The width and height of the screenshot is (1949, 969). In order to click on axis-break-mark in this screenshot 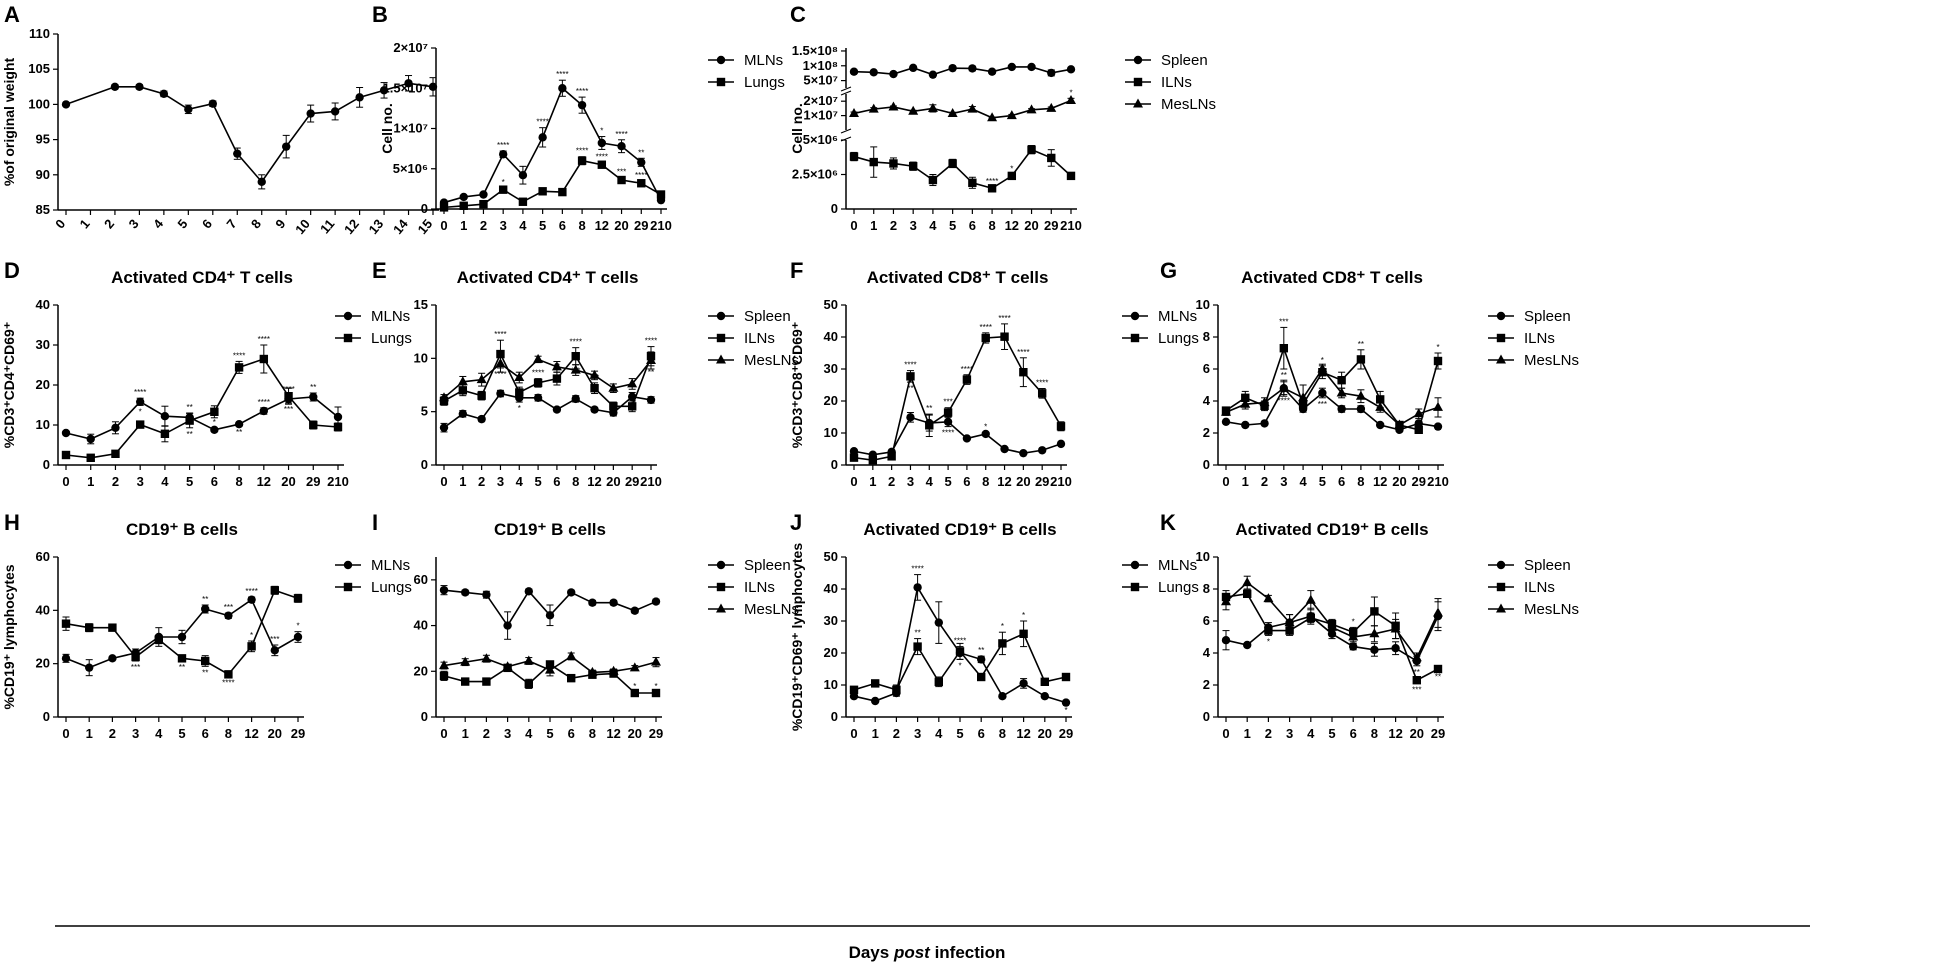, I will do `click(846, 93)`.